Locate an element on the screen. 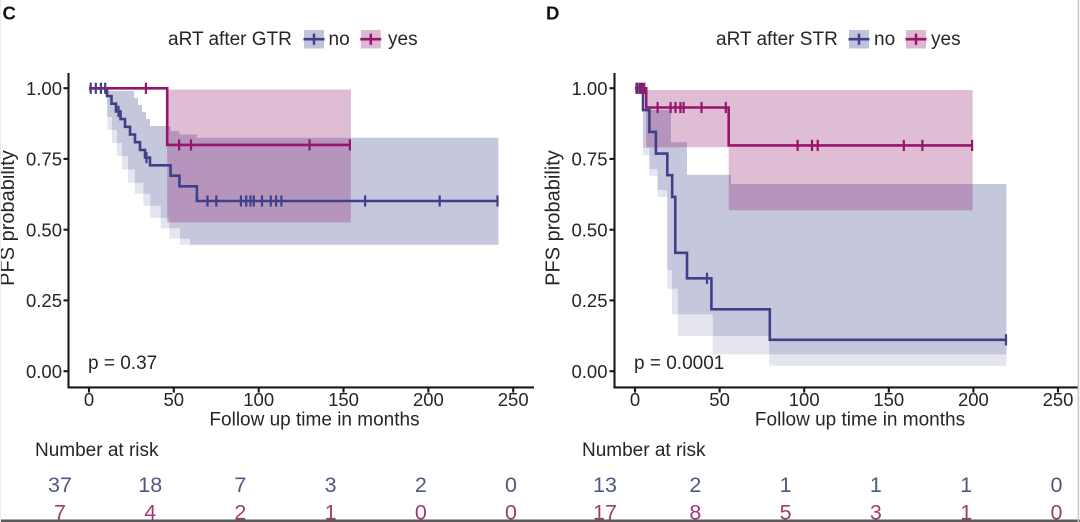  svg-text: 4 is located at coordinates (150, 511).